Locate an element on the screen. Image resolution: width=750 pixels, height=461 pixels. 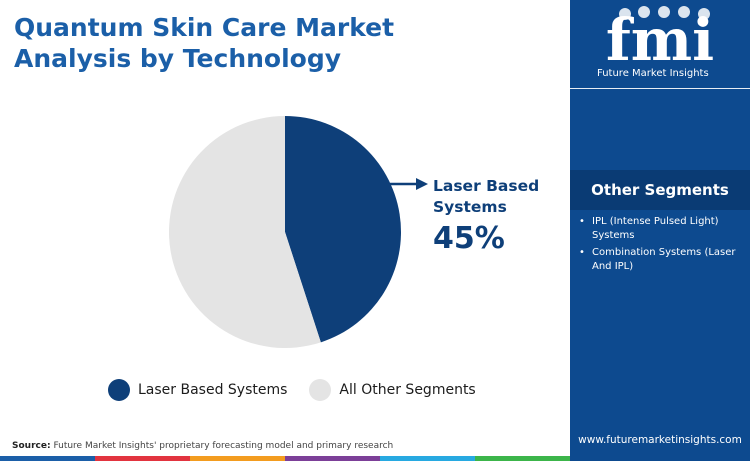
list-item: • Combination Systems (Laser And IPL) is located at coordinates (657, 259).